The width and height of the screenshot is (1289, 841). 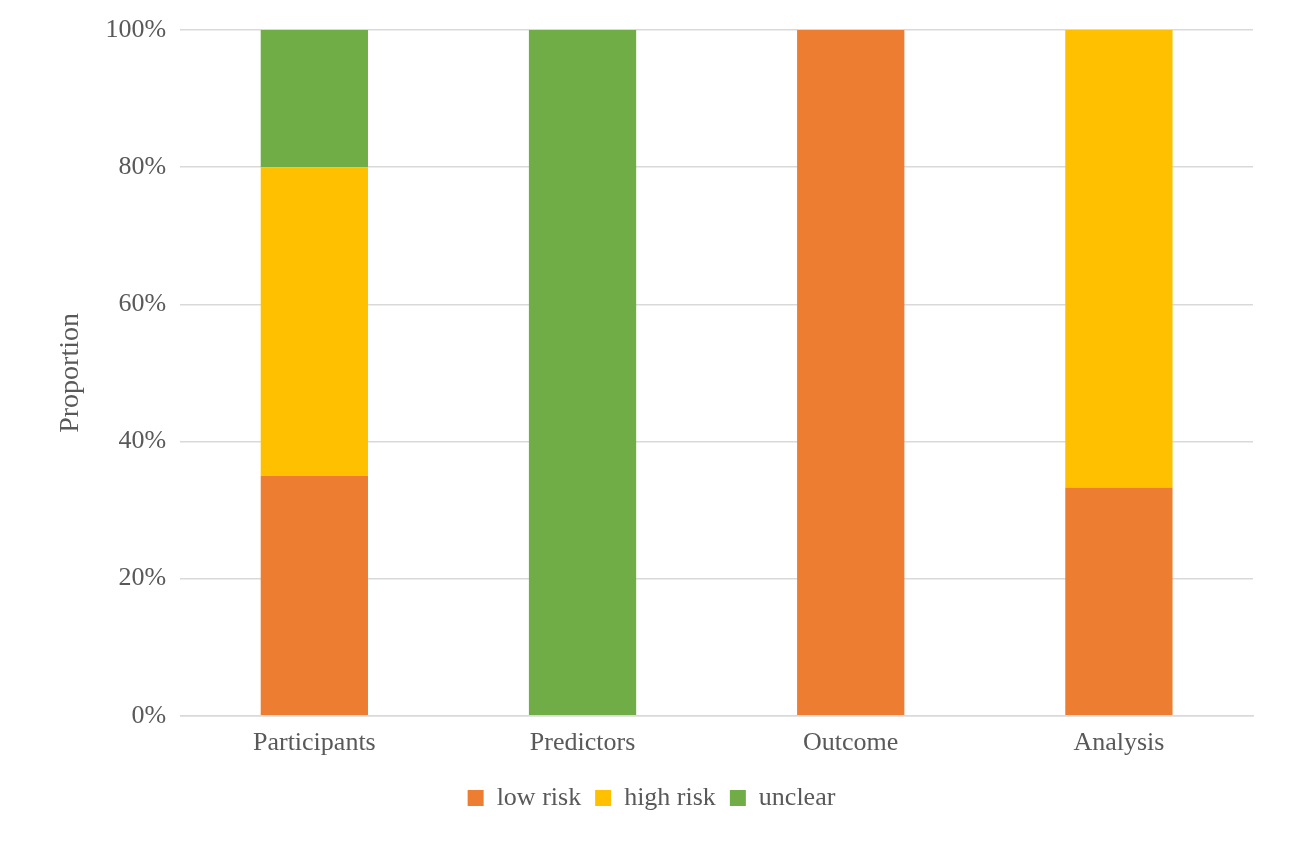 I want to click on legend-label: low risk, so click(x=539, y=796).